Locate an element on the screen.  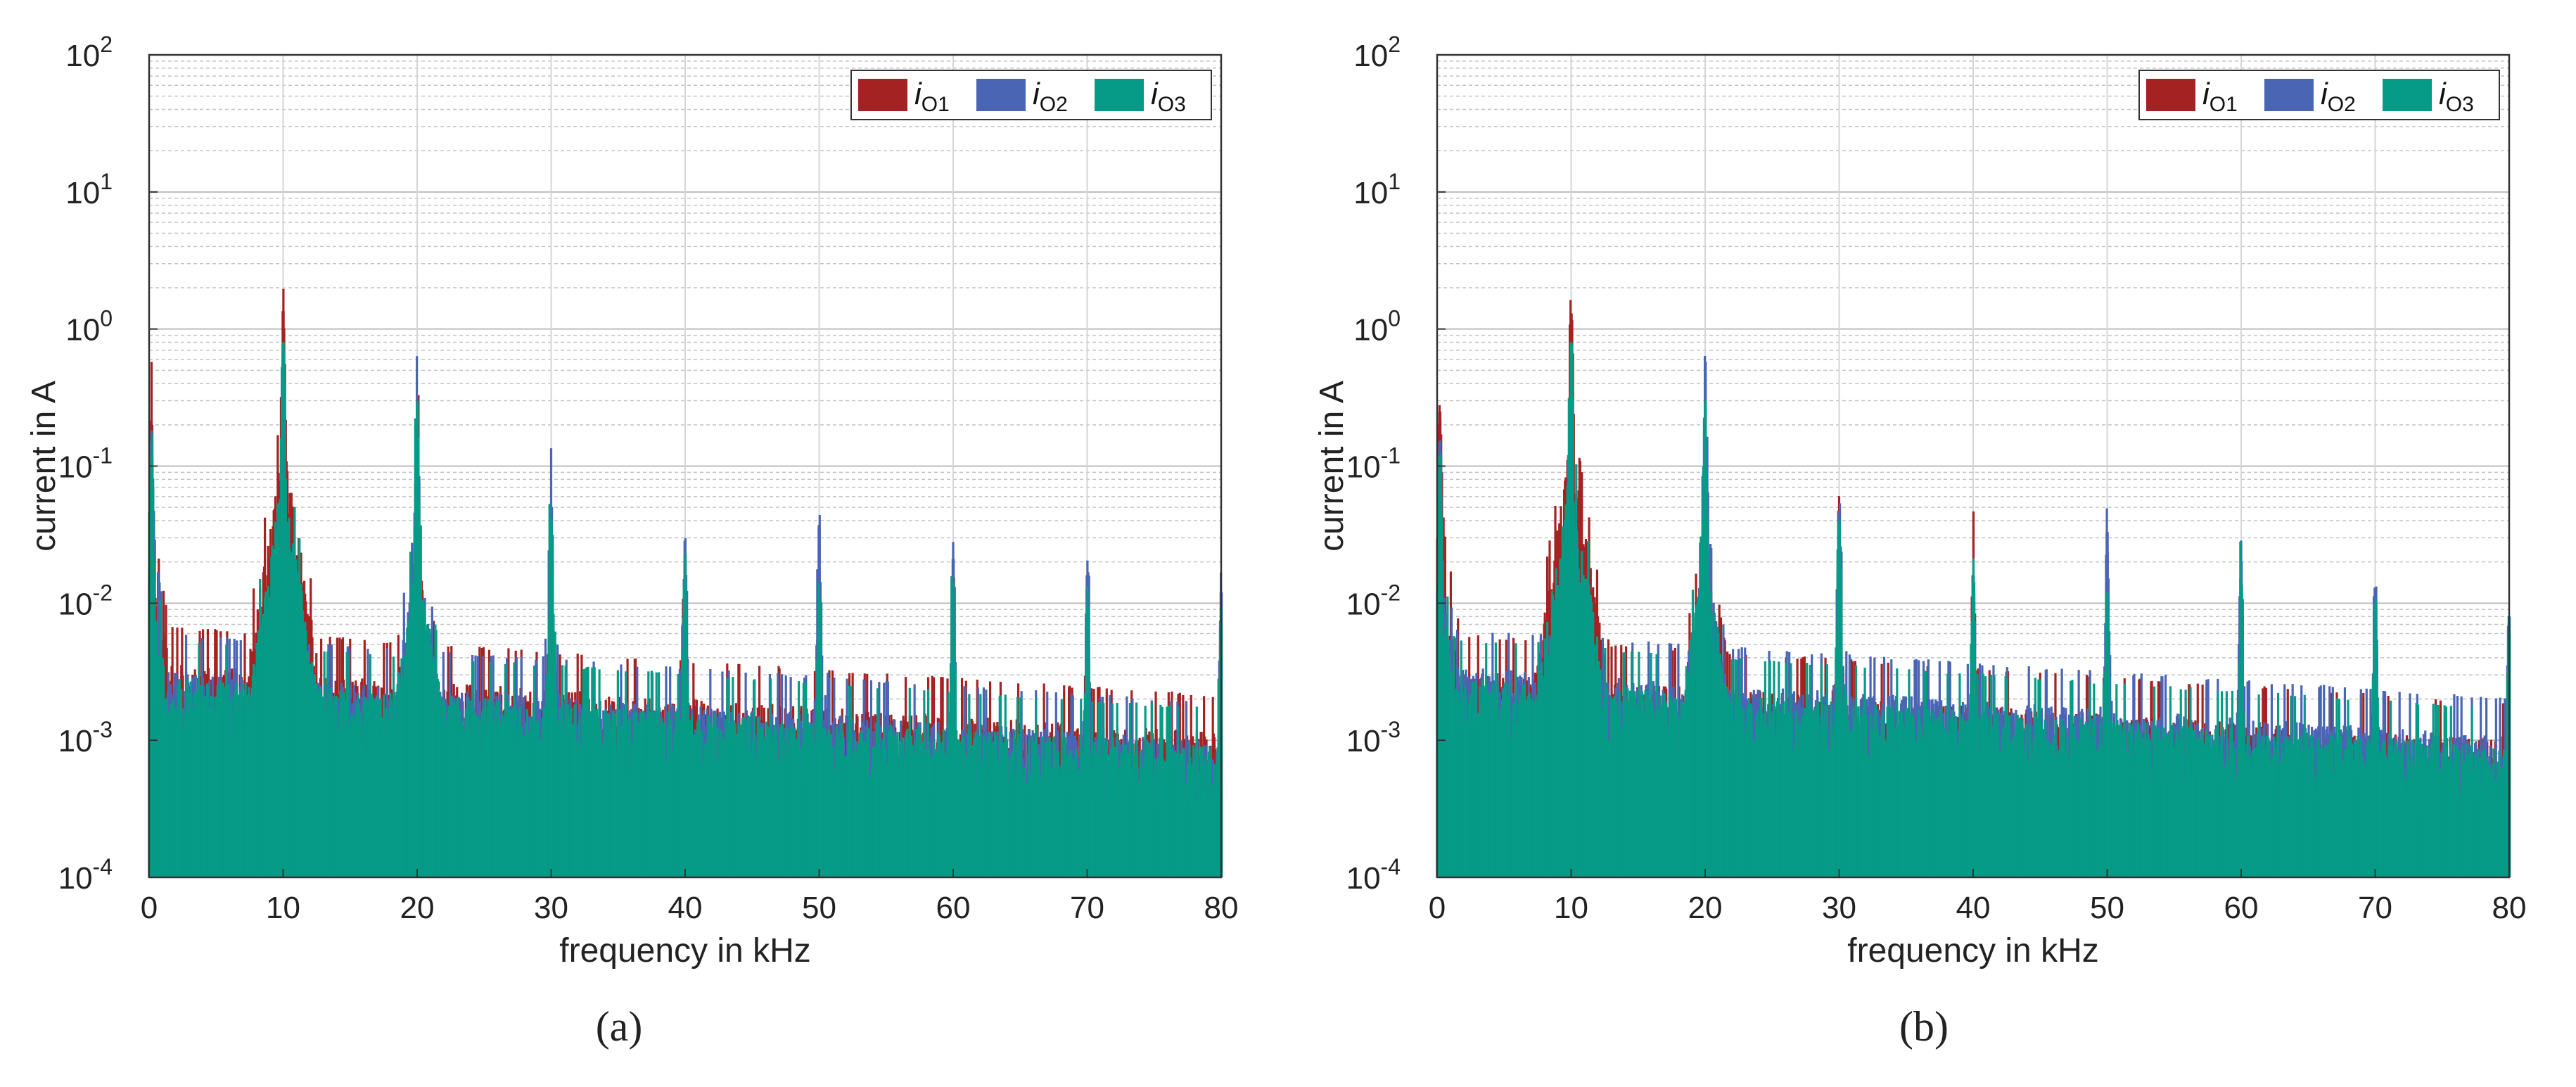
legend-label-iO1: iO1 is located at coordinates (932, 96).